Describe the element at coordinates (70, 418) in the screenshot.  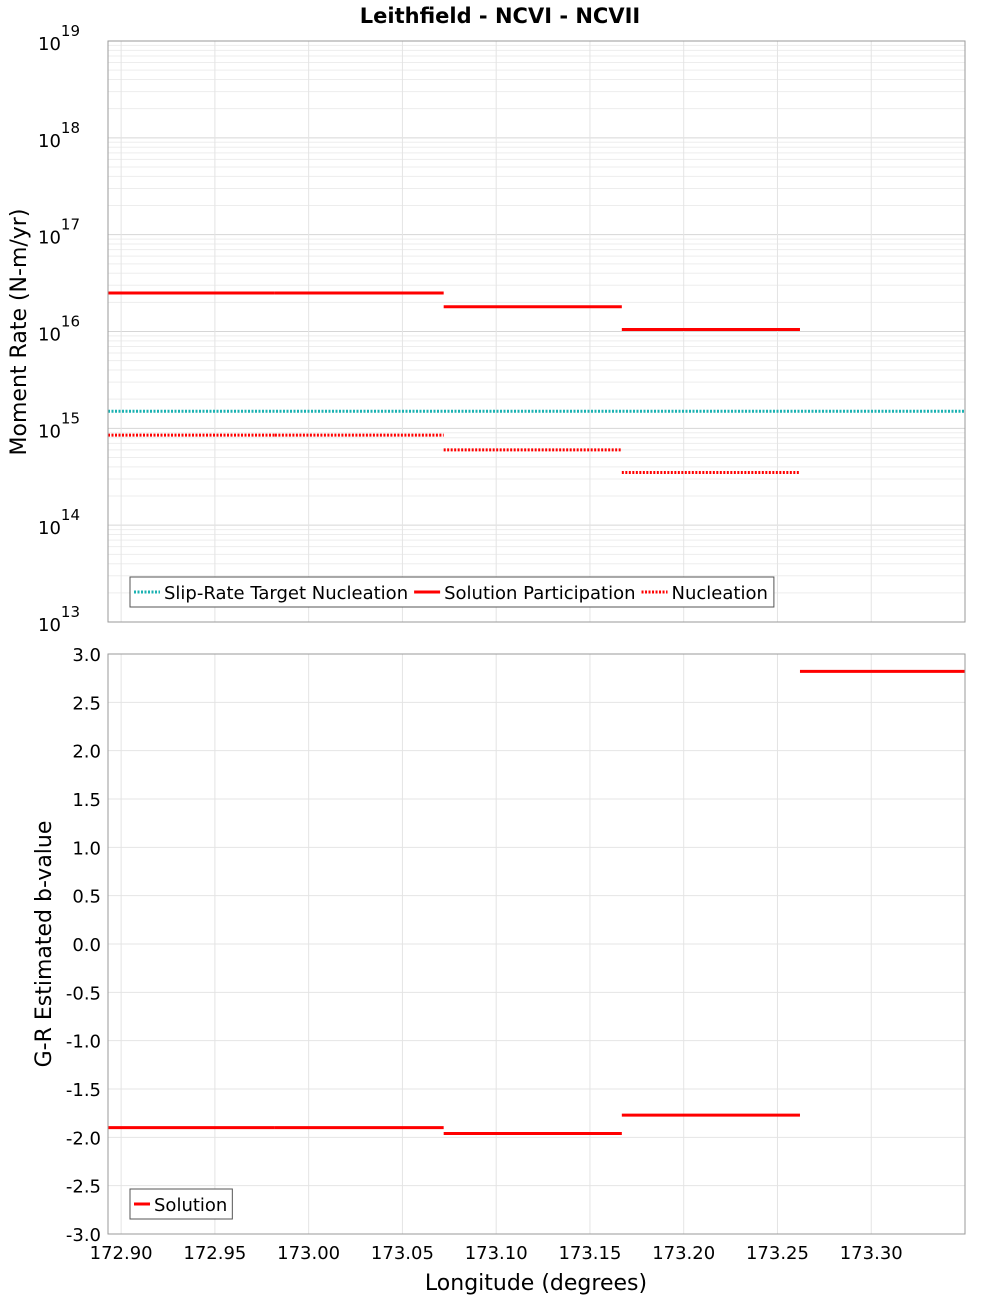
I see `y-tick-exponent: 15` at that location.